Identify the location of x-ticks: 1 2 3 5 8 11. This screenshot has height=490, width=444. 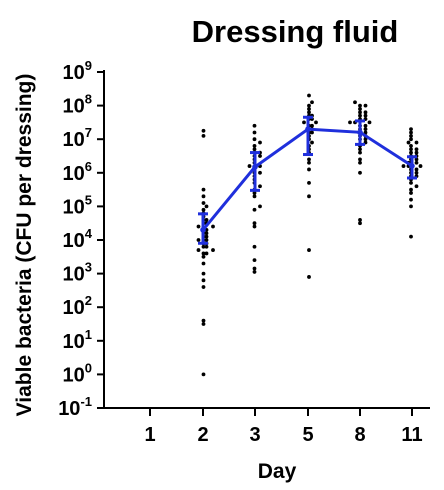
(283, 427).